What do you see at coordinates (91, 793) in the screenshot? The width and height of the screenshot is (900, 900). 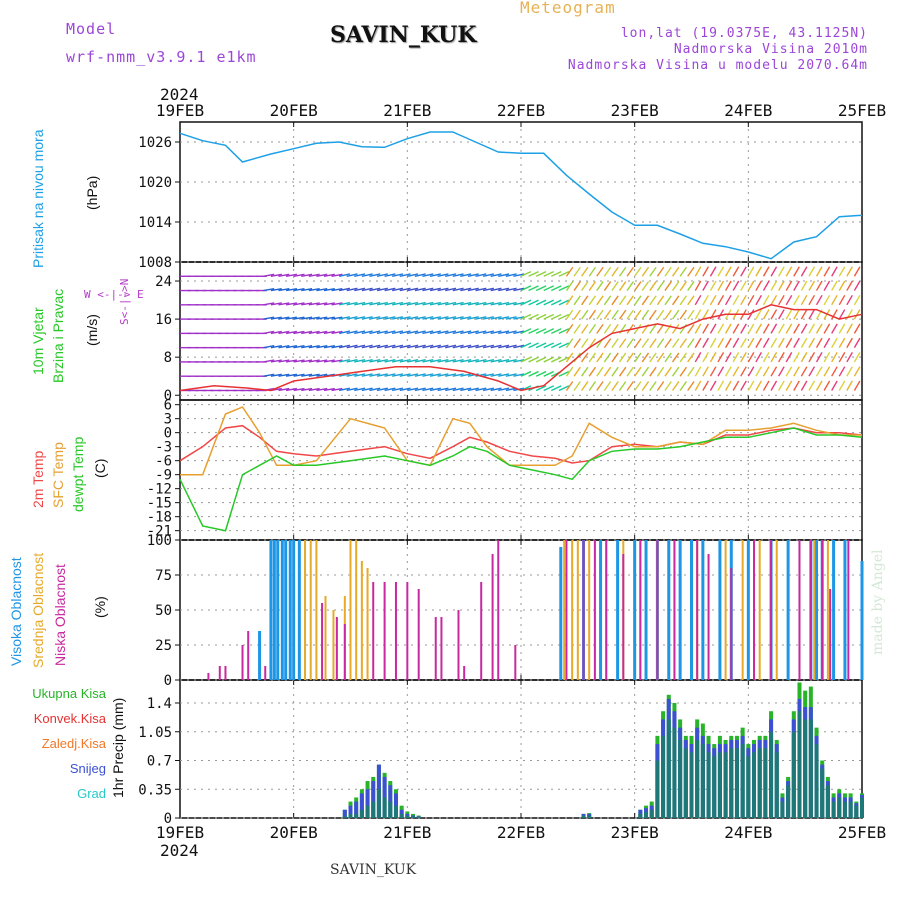 I see `precip-label-graupel: Grad` at bounding box center [91, 793].